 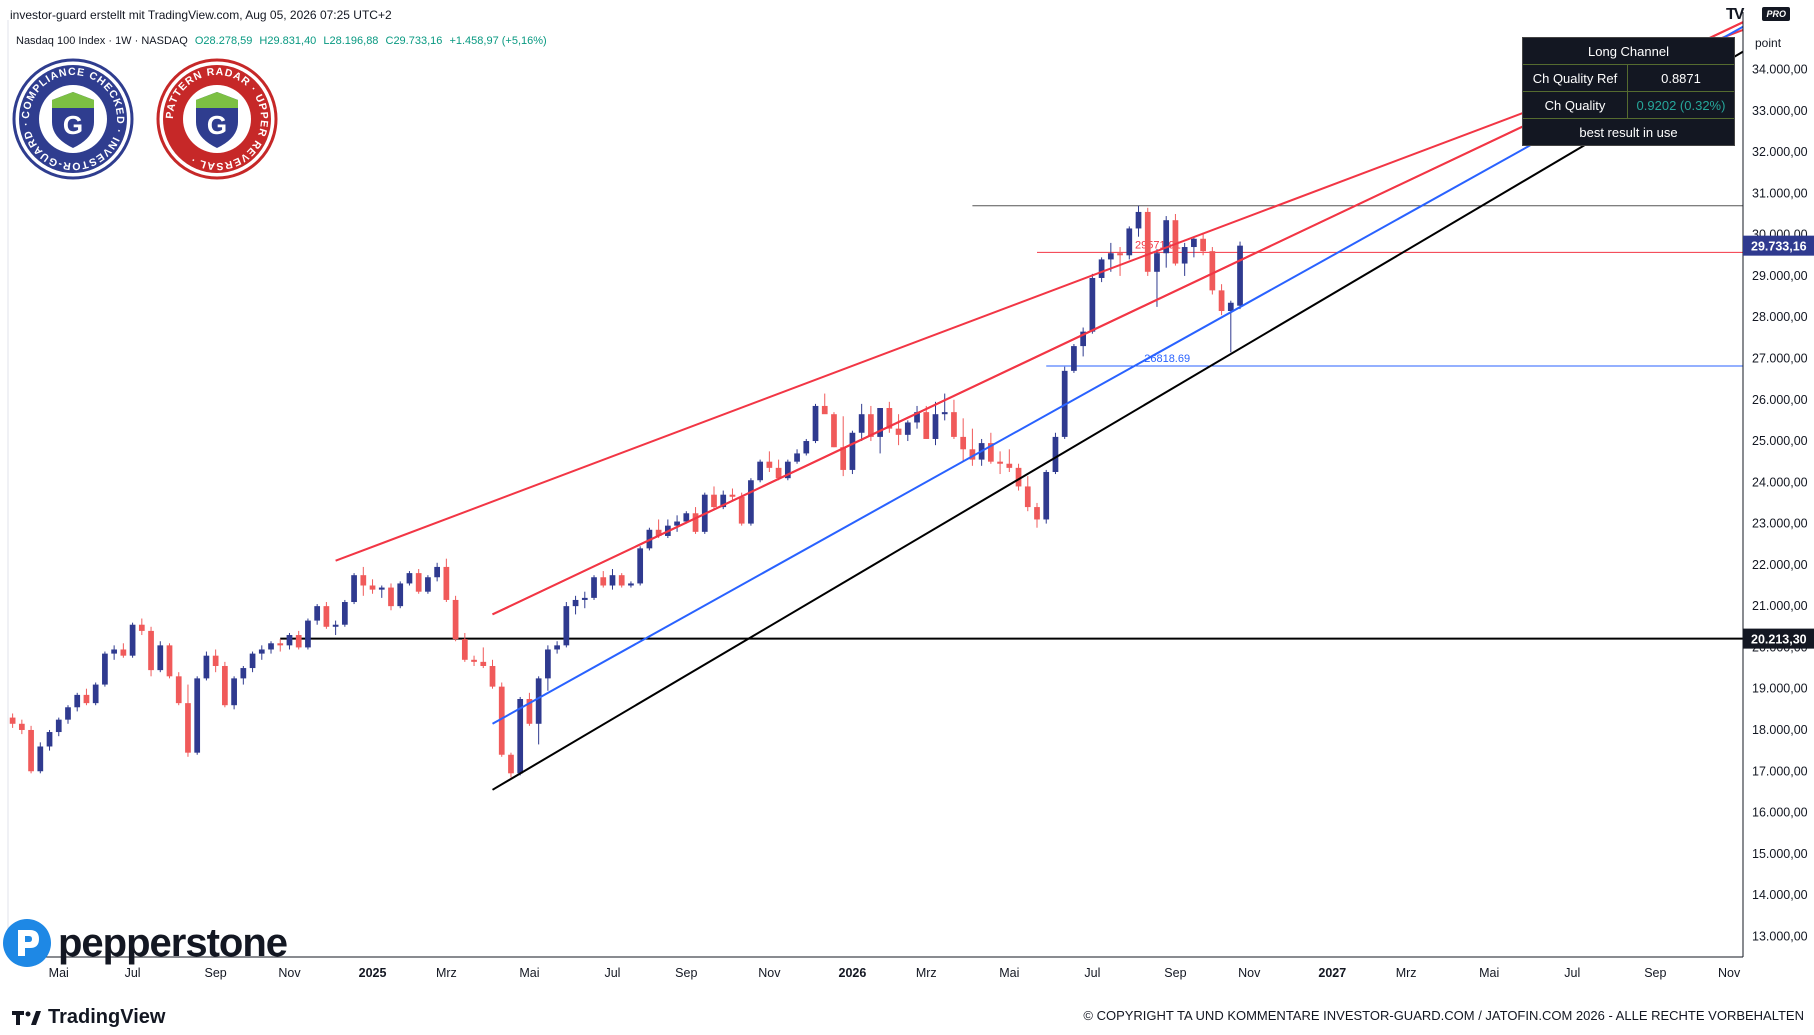 I want to click on pattern-radar-badge: PATTERN RADAR · UPPER REVERSAL · G, so click(x=217, y=119).